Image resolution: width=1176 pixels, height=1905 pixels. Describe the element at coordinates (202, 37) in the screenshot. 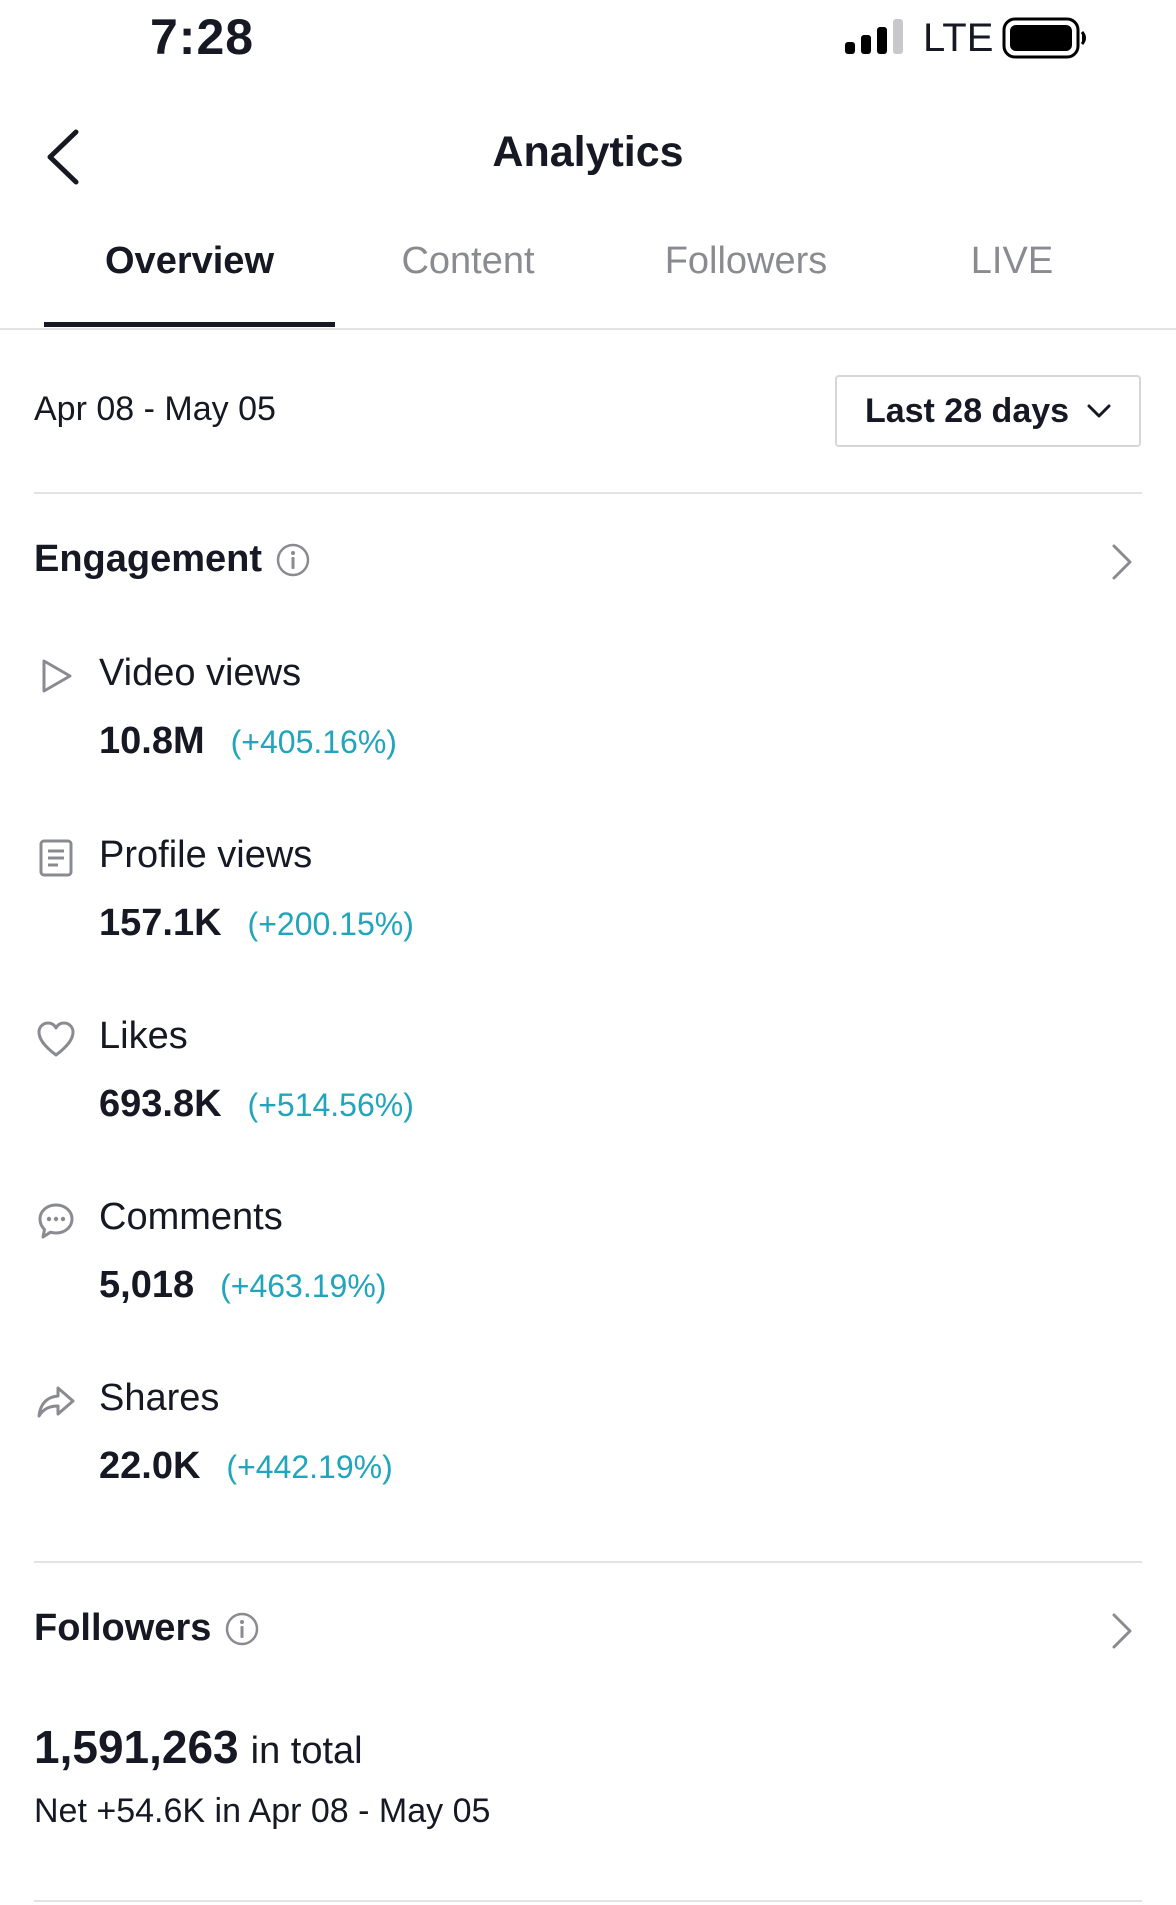

I see `status-time: 7:28` at that location.